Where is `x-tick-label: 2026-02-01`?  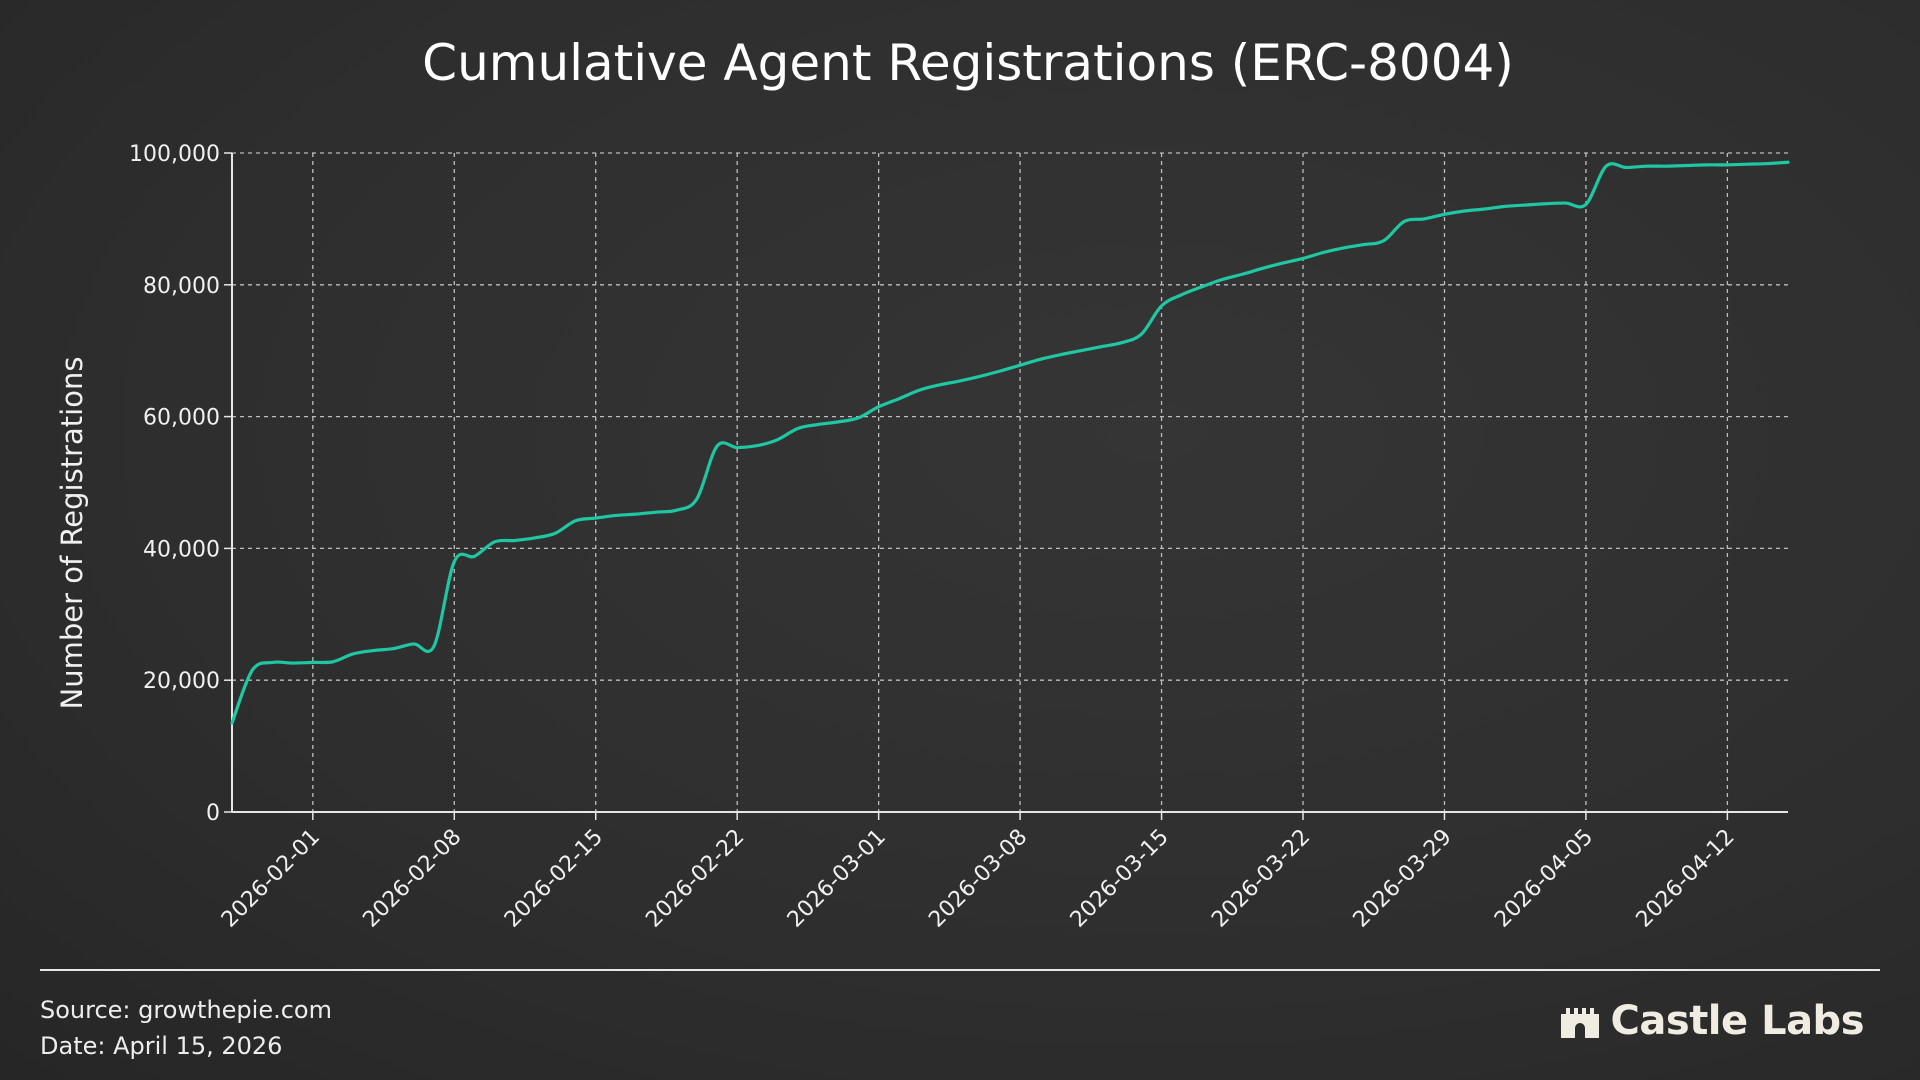 x-tick-label: 2026-02-01 is located at coordinates (271, 879).